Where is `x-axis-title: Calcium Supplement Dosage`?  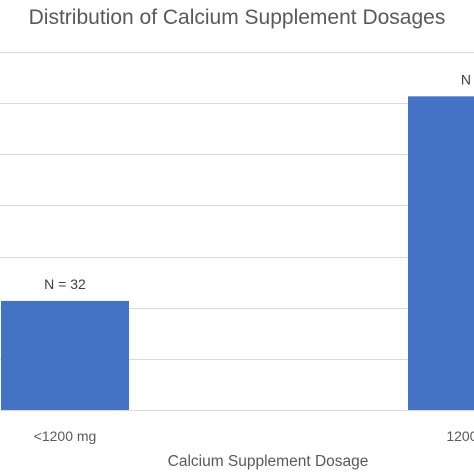
x-axis-title: Calcium Supplement Dosage is located at coordinates (268, 461).